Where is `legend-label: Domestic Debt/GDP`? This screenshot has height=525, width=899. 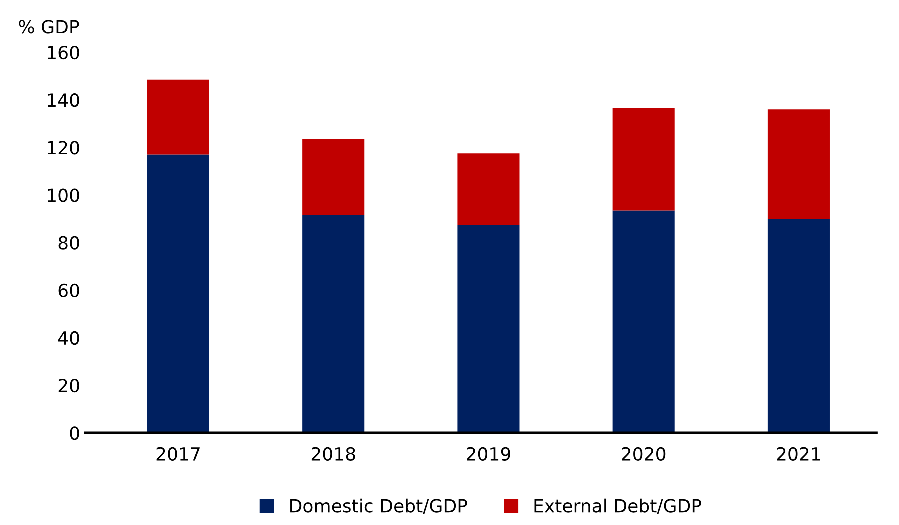 legend-label: Domestic Debt/GDP is located at coordinates (379, 506).